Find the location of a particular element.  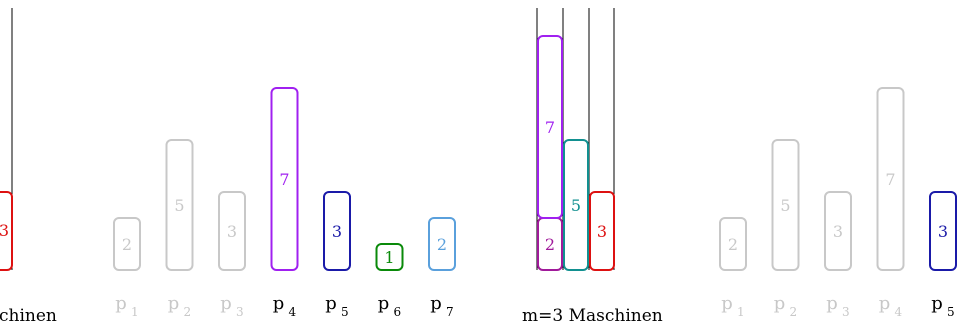

job-item: 2 p 7 is located at coordinates (442, 268).